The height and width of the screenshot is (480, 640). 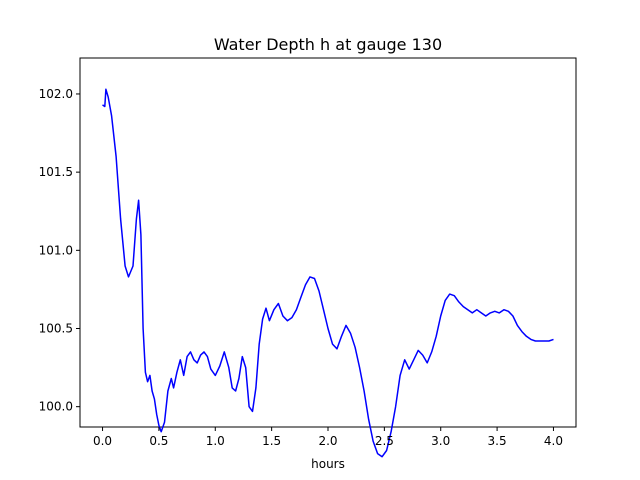 I want to click on x-tick-label: 0.5, so click(x=158, y=441).